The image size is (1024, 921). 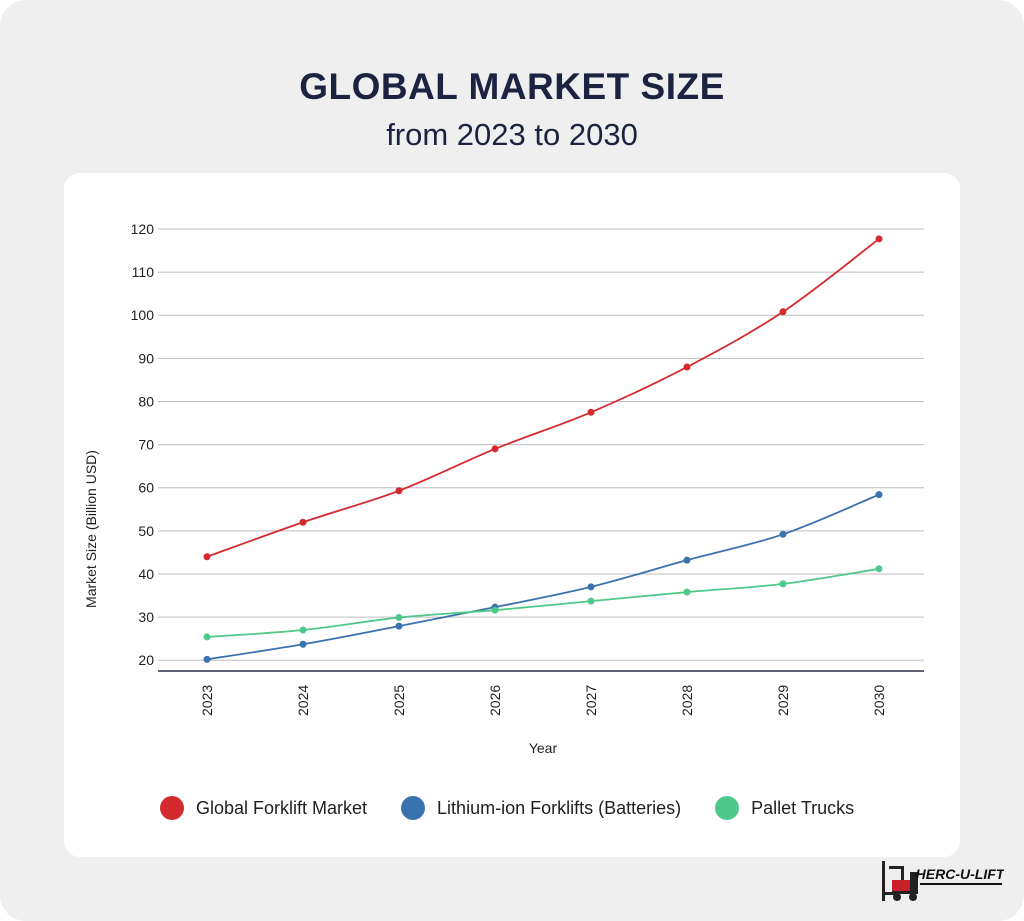 What do you see at coordinates (512, 86) in the screenshot?
I see `page-title: GLOBAL MARKET SIZE` at bounding box center [512, 86].